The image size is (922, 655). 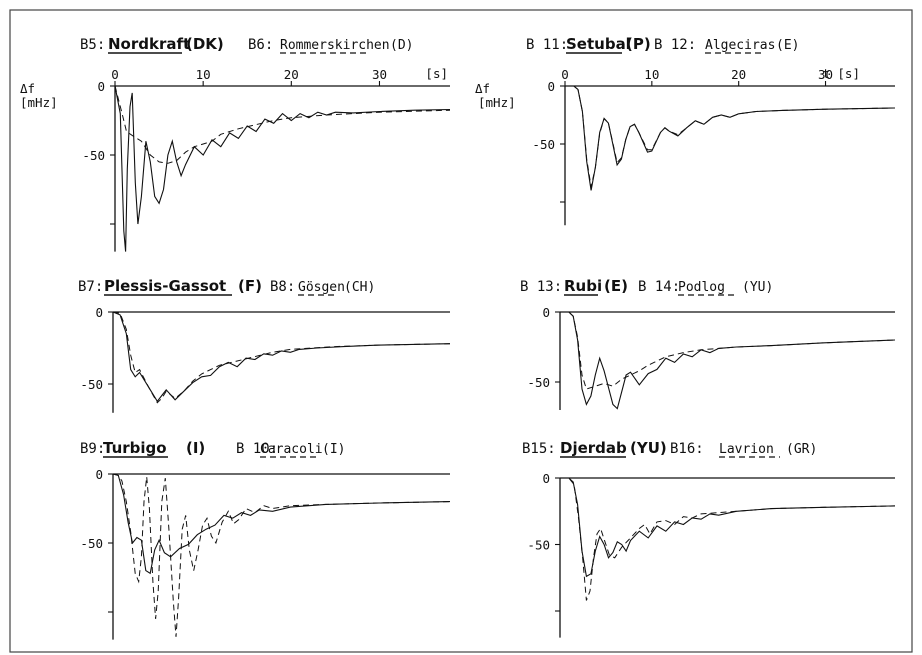 What do you see at coordinates (701, 287) in the screenshot?
I see `panel-title-secondary-name: Podlog` at bounding box center [701, 287].